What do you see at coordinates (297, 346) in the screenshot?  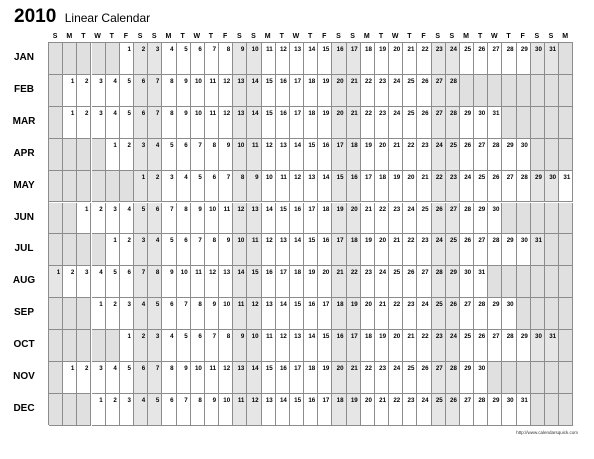 I see `day-cell: 13` at bounding box center [297, 346].